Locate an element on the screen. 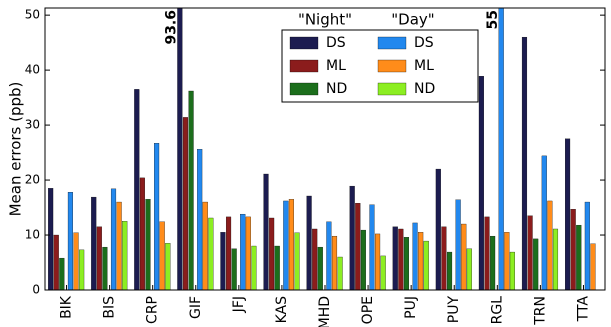  x-tick-label: KAS is located at coordinates (282, 310).